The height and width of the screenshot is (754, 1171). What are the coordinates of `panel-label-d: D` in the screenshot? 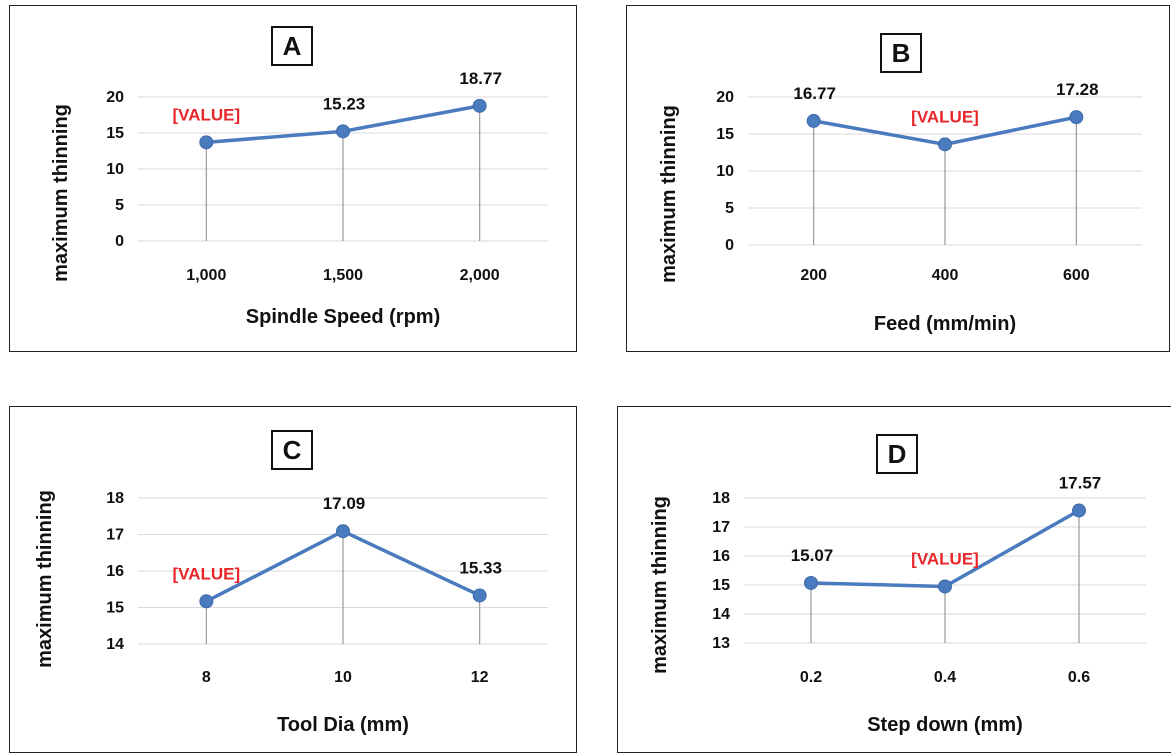 It's located at (897, 454).